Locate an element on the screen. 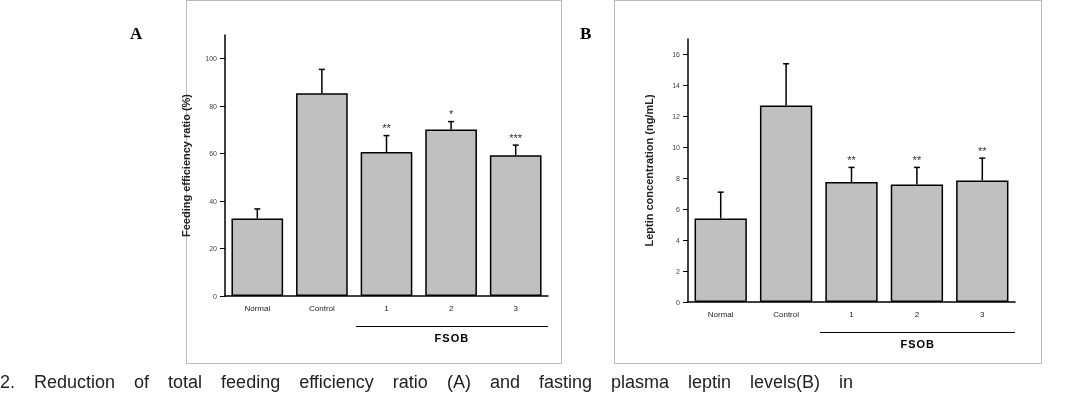  y-axis-title: Feeding efficiency ratio (%) is located at coordinates (185, 165).